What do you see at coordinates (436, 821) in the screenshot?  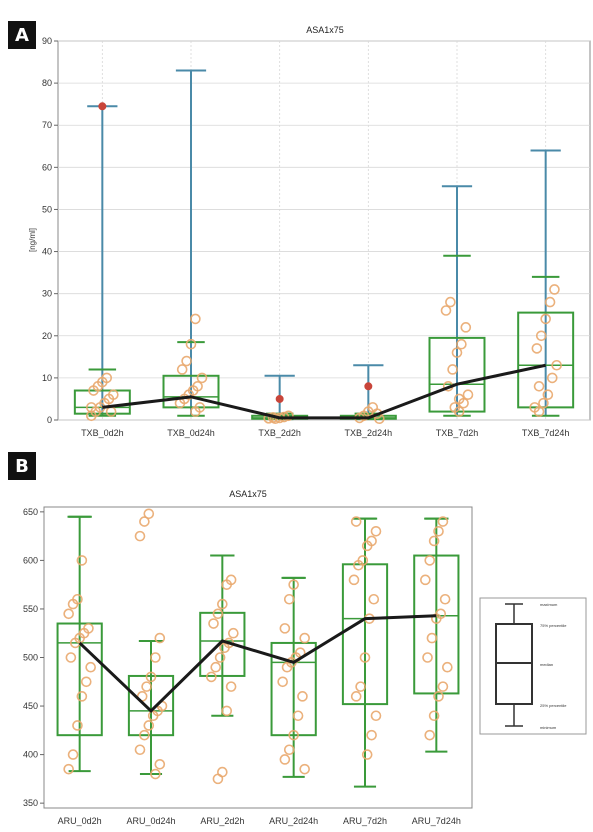 I see `chart-b-xtick-label: ARU_7d24h` at bounding box center [436, 821].